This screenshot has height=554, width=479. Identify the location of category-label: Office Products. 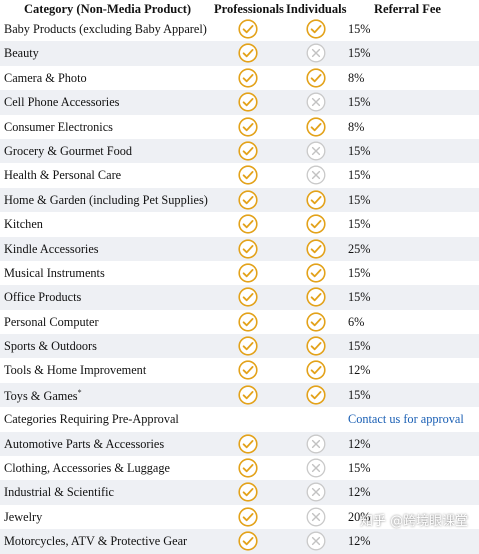
(43, 297).